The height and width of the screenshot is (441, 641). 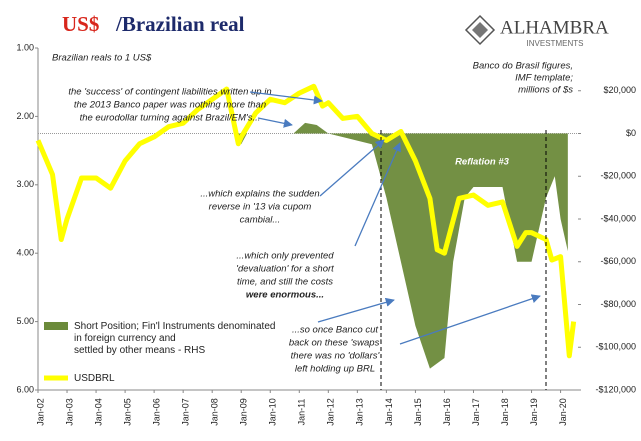 I want to click on y2-tick-label: $0, so click(x=631, y=133).